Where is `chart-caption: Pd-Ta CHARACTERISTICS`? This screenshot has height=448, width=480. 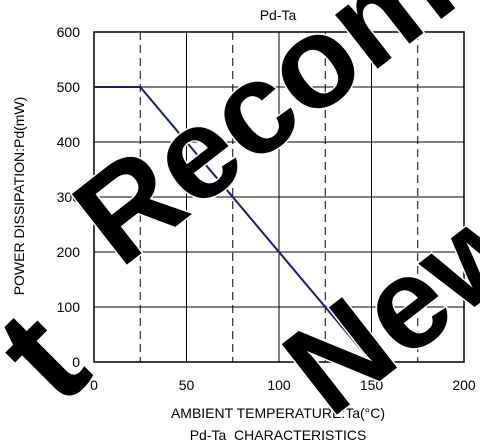 chart-caption: Pd-Ta CHARACTERISTICS is located at coordinates (278, 435).